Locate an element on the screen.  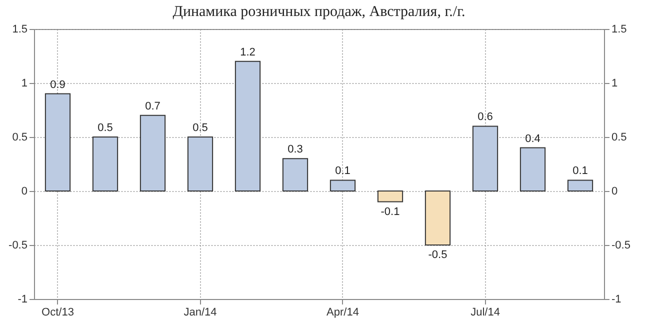
y2-tick-label: -0.5 is located at coordinates (621, 246).